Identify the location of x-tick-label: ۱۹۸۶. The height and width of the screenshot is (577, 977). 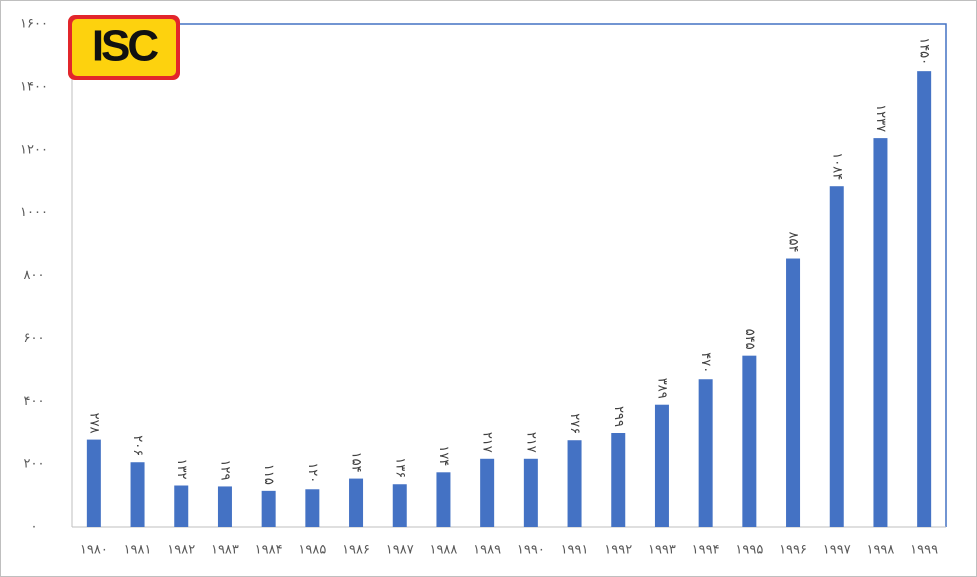
(356, 550).